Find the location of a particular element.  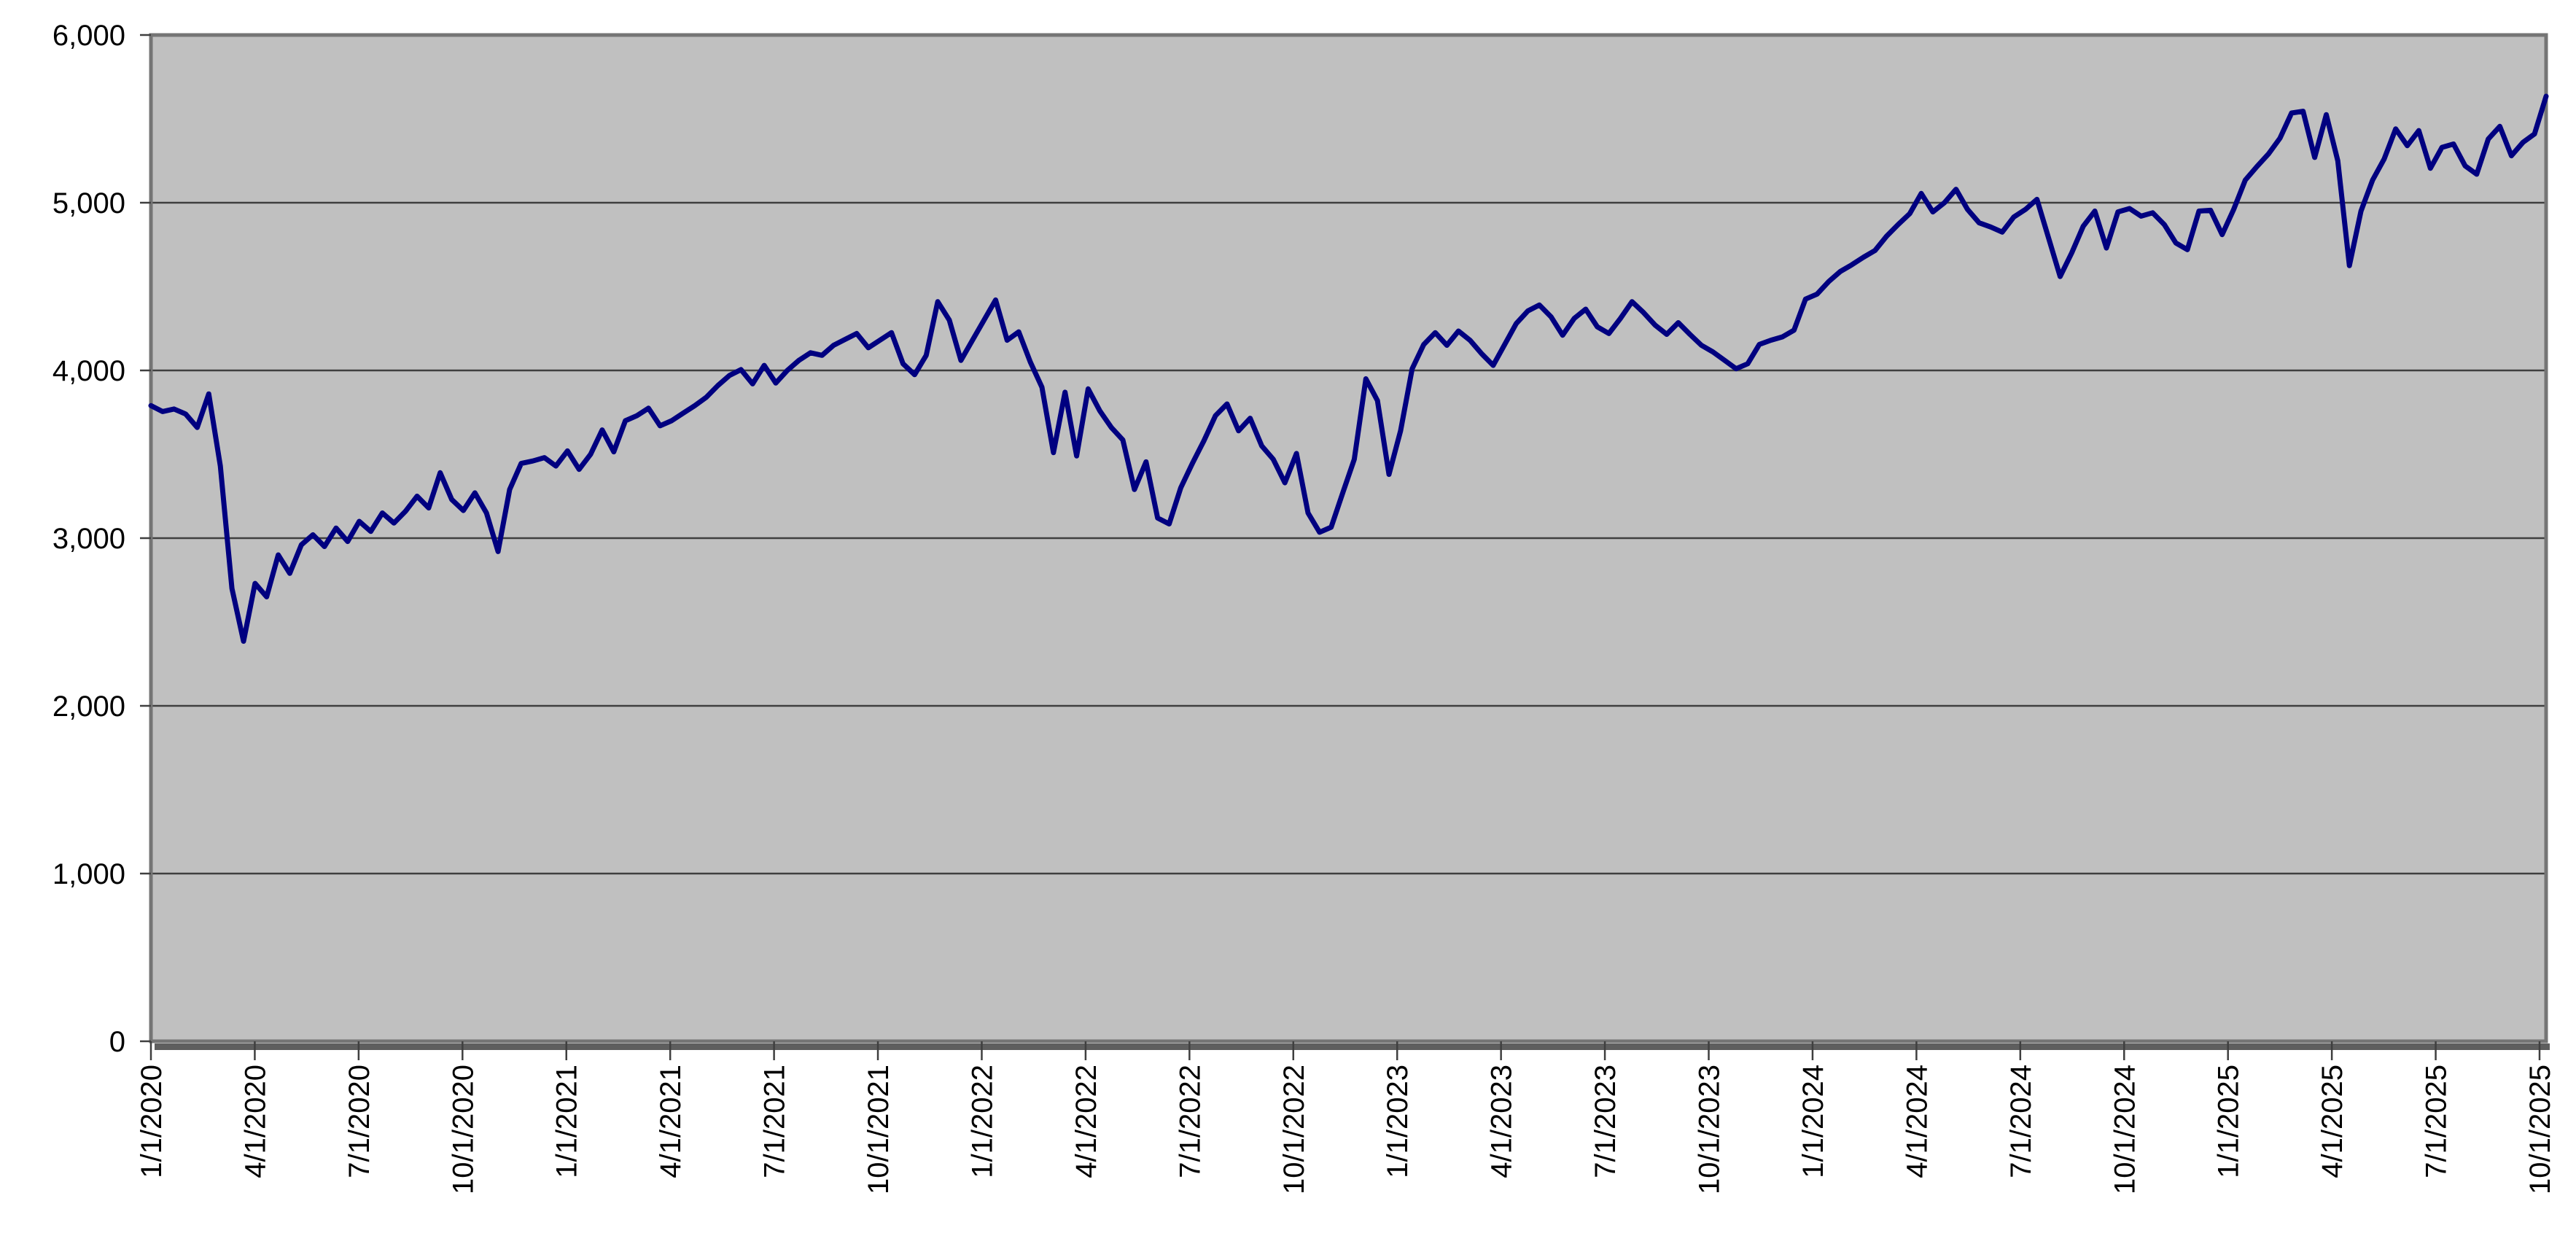

x-axis-tick-label: 7/1/2024 is located at coordinates (2021, 1121).